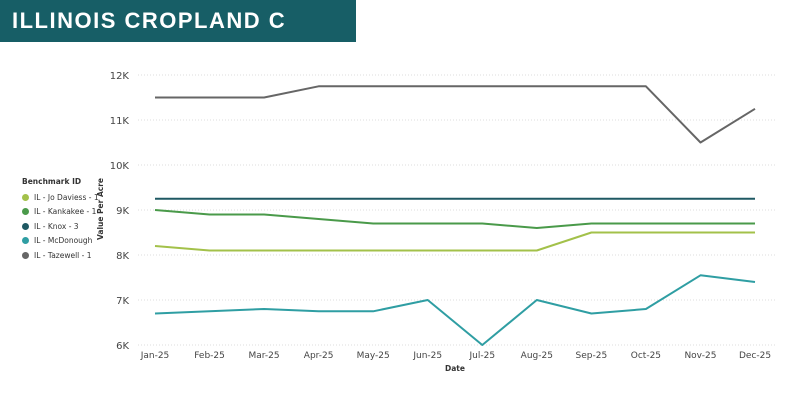  What do you see at coordinates (122, 346) in the screenshot?
I see `y-tick-label: 6K` at bounding box center [122, 346].